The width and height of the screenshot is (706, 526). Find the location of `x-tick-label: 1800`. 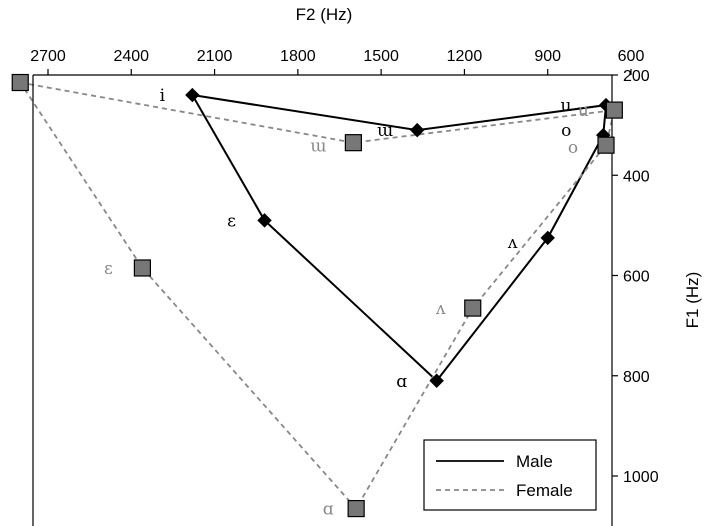

x-tick-label: 1800 is located at coordinates (298, 56).